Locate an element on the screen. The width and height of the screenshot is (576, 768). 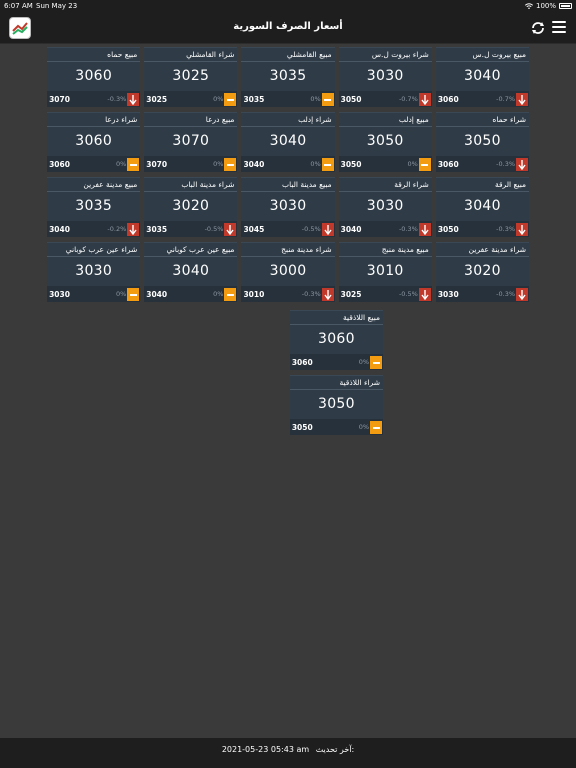
rate-footer: 3025 0% is located at coordinates (191, 99).